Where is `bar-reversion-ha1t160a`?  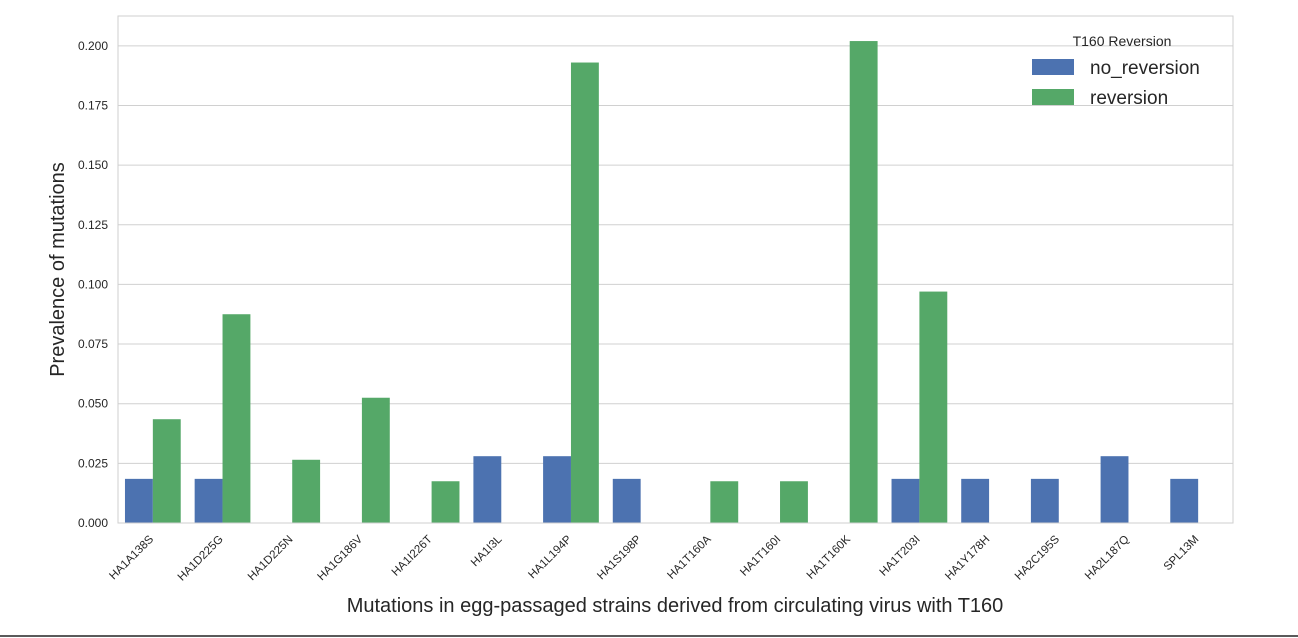
bar-reversion-ha1t160a is located at coordinates (724, 502).